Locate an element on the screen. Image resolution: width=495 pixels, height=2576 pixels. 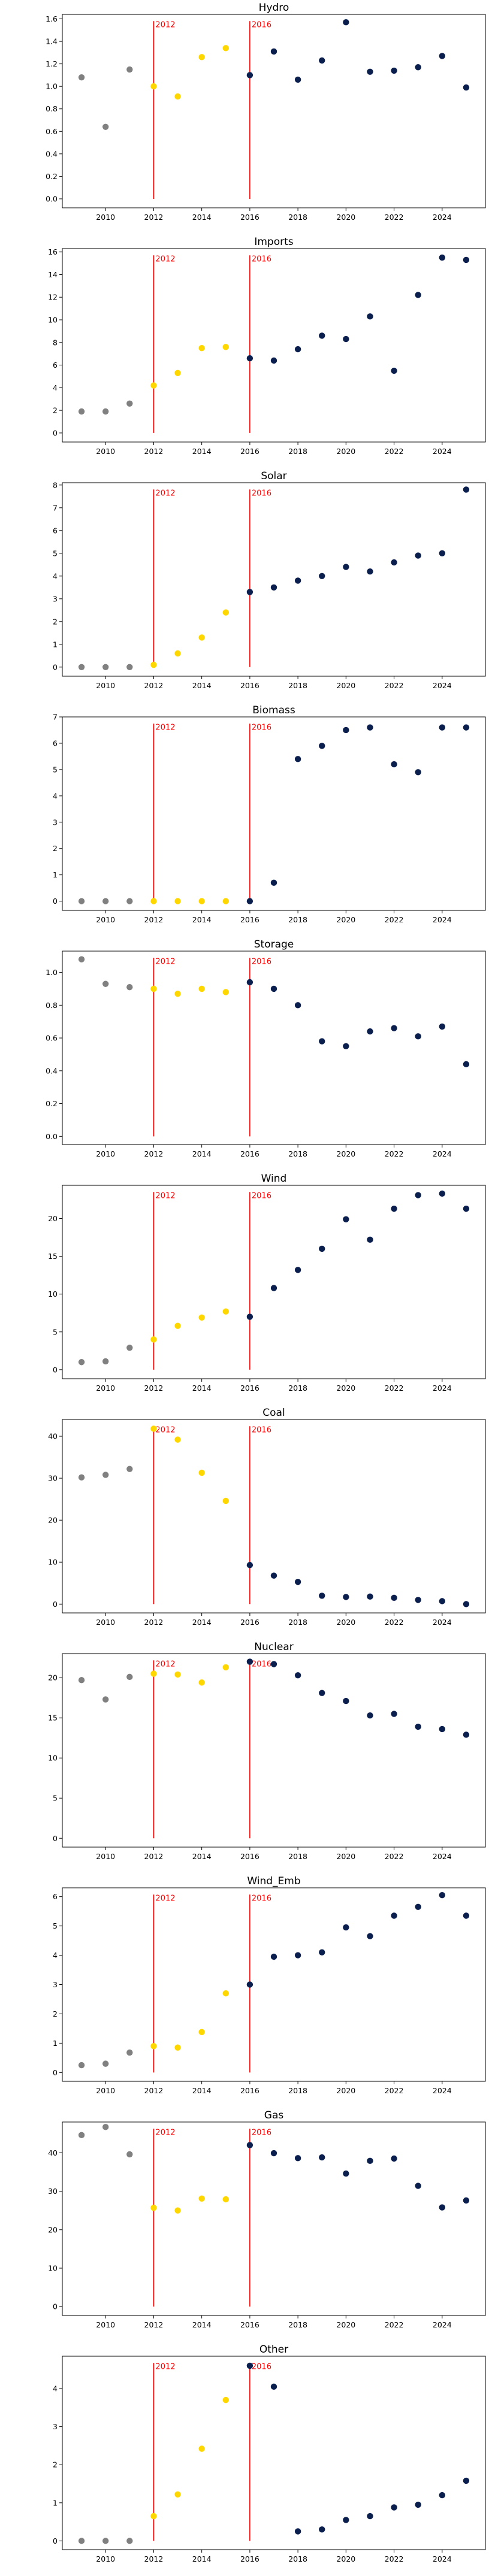
y-tick-label: 5 is located at coordinates (56, 1925).